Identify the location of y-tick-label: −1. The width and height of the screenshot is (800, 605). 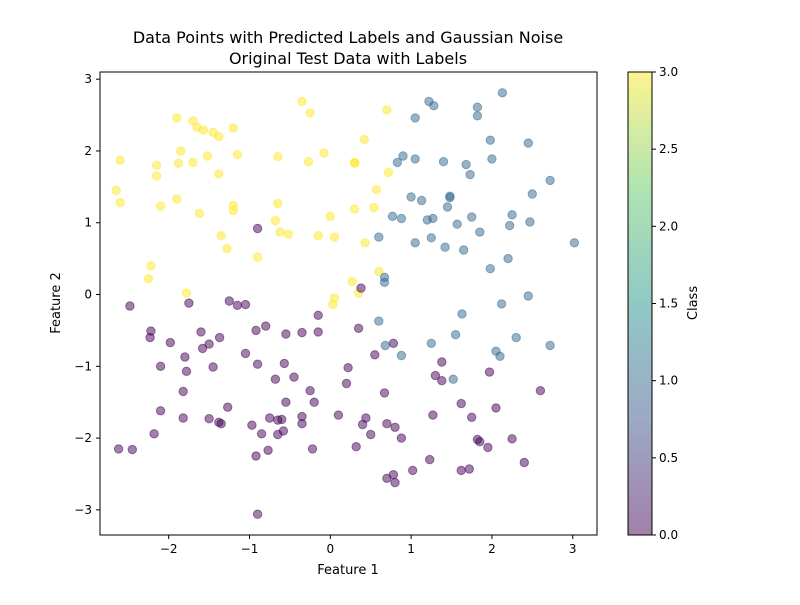
(83, 366).